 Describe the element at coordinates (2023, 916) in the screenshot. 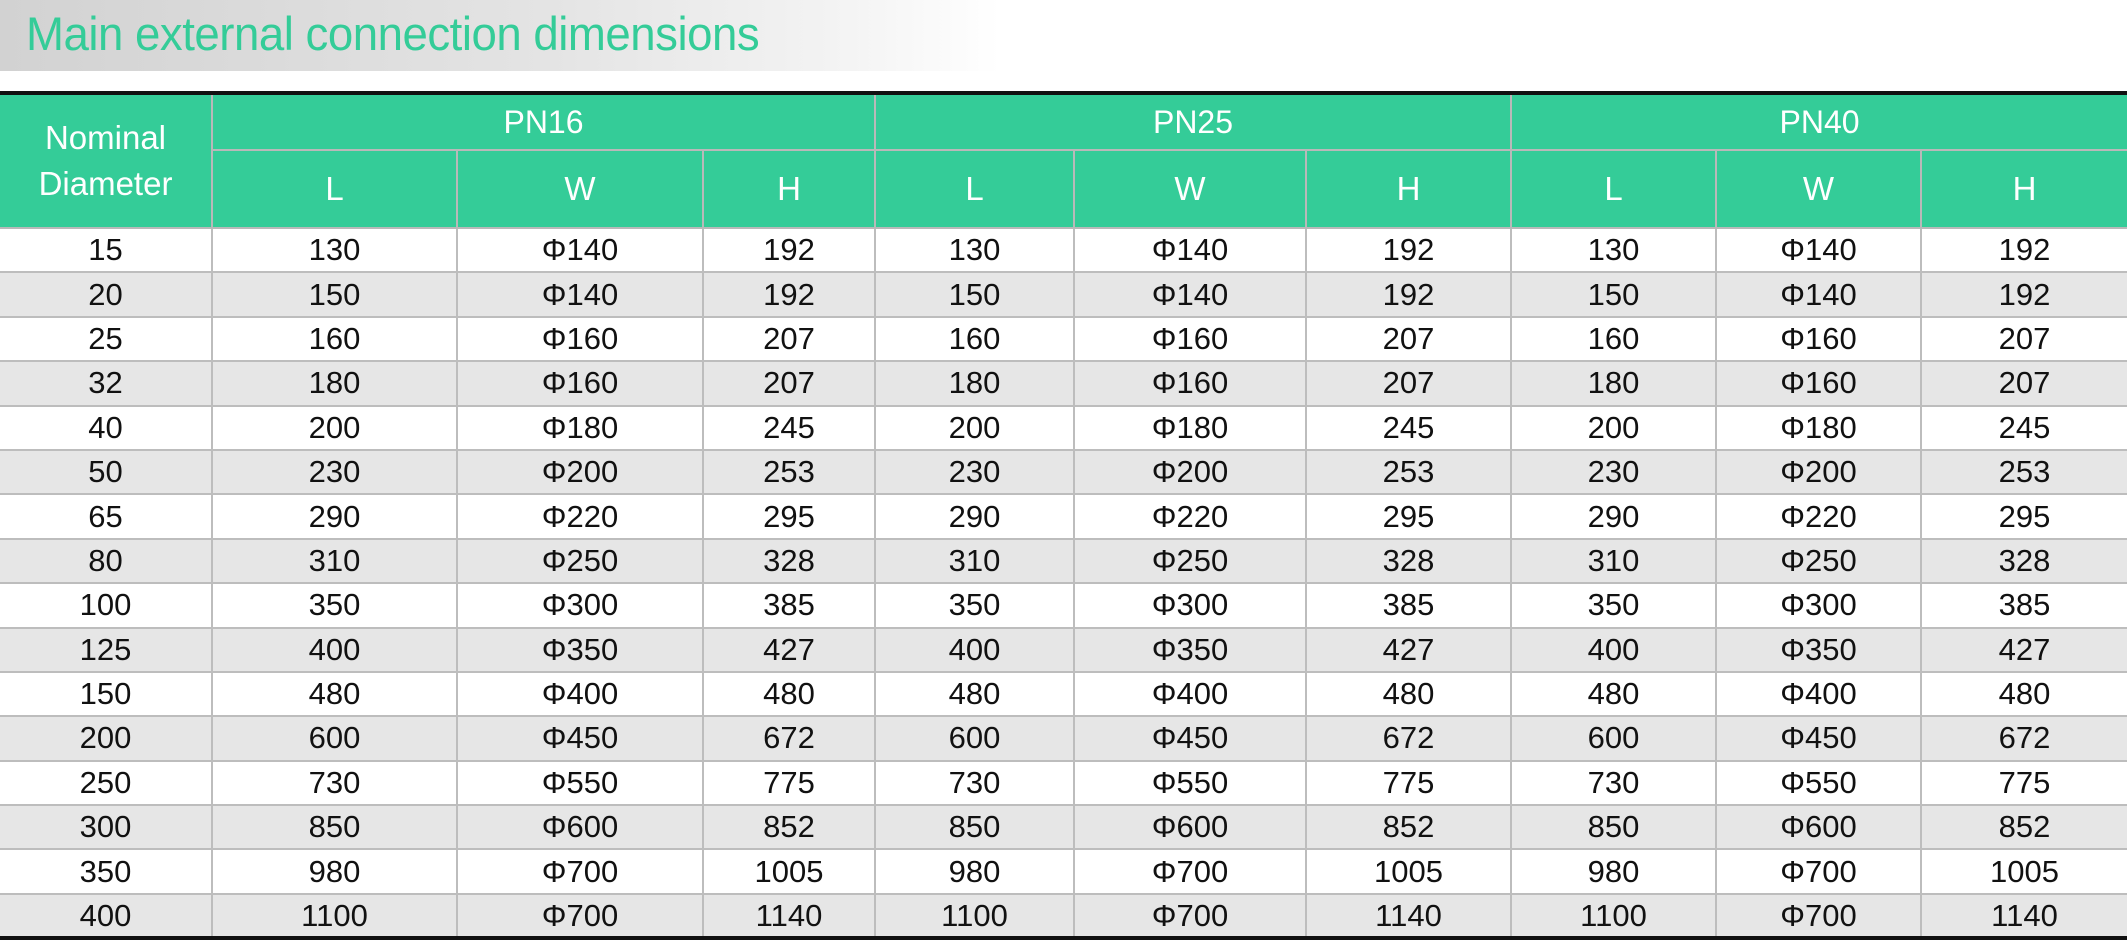

I see `cell-pn40-h: 1140` at that location.